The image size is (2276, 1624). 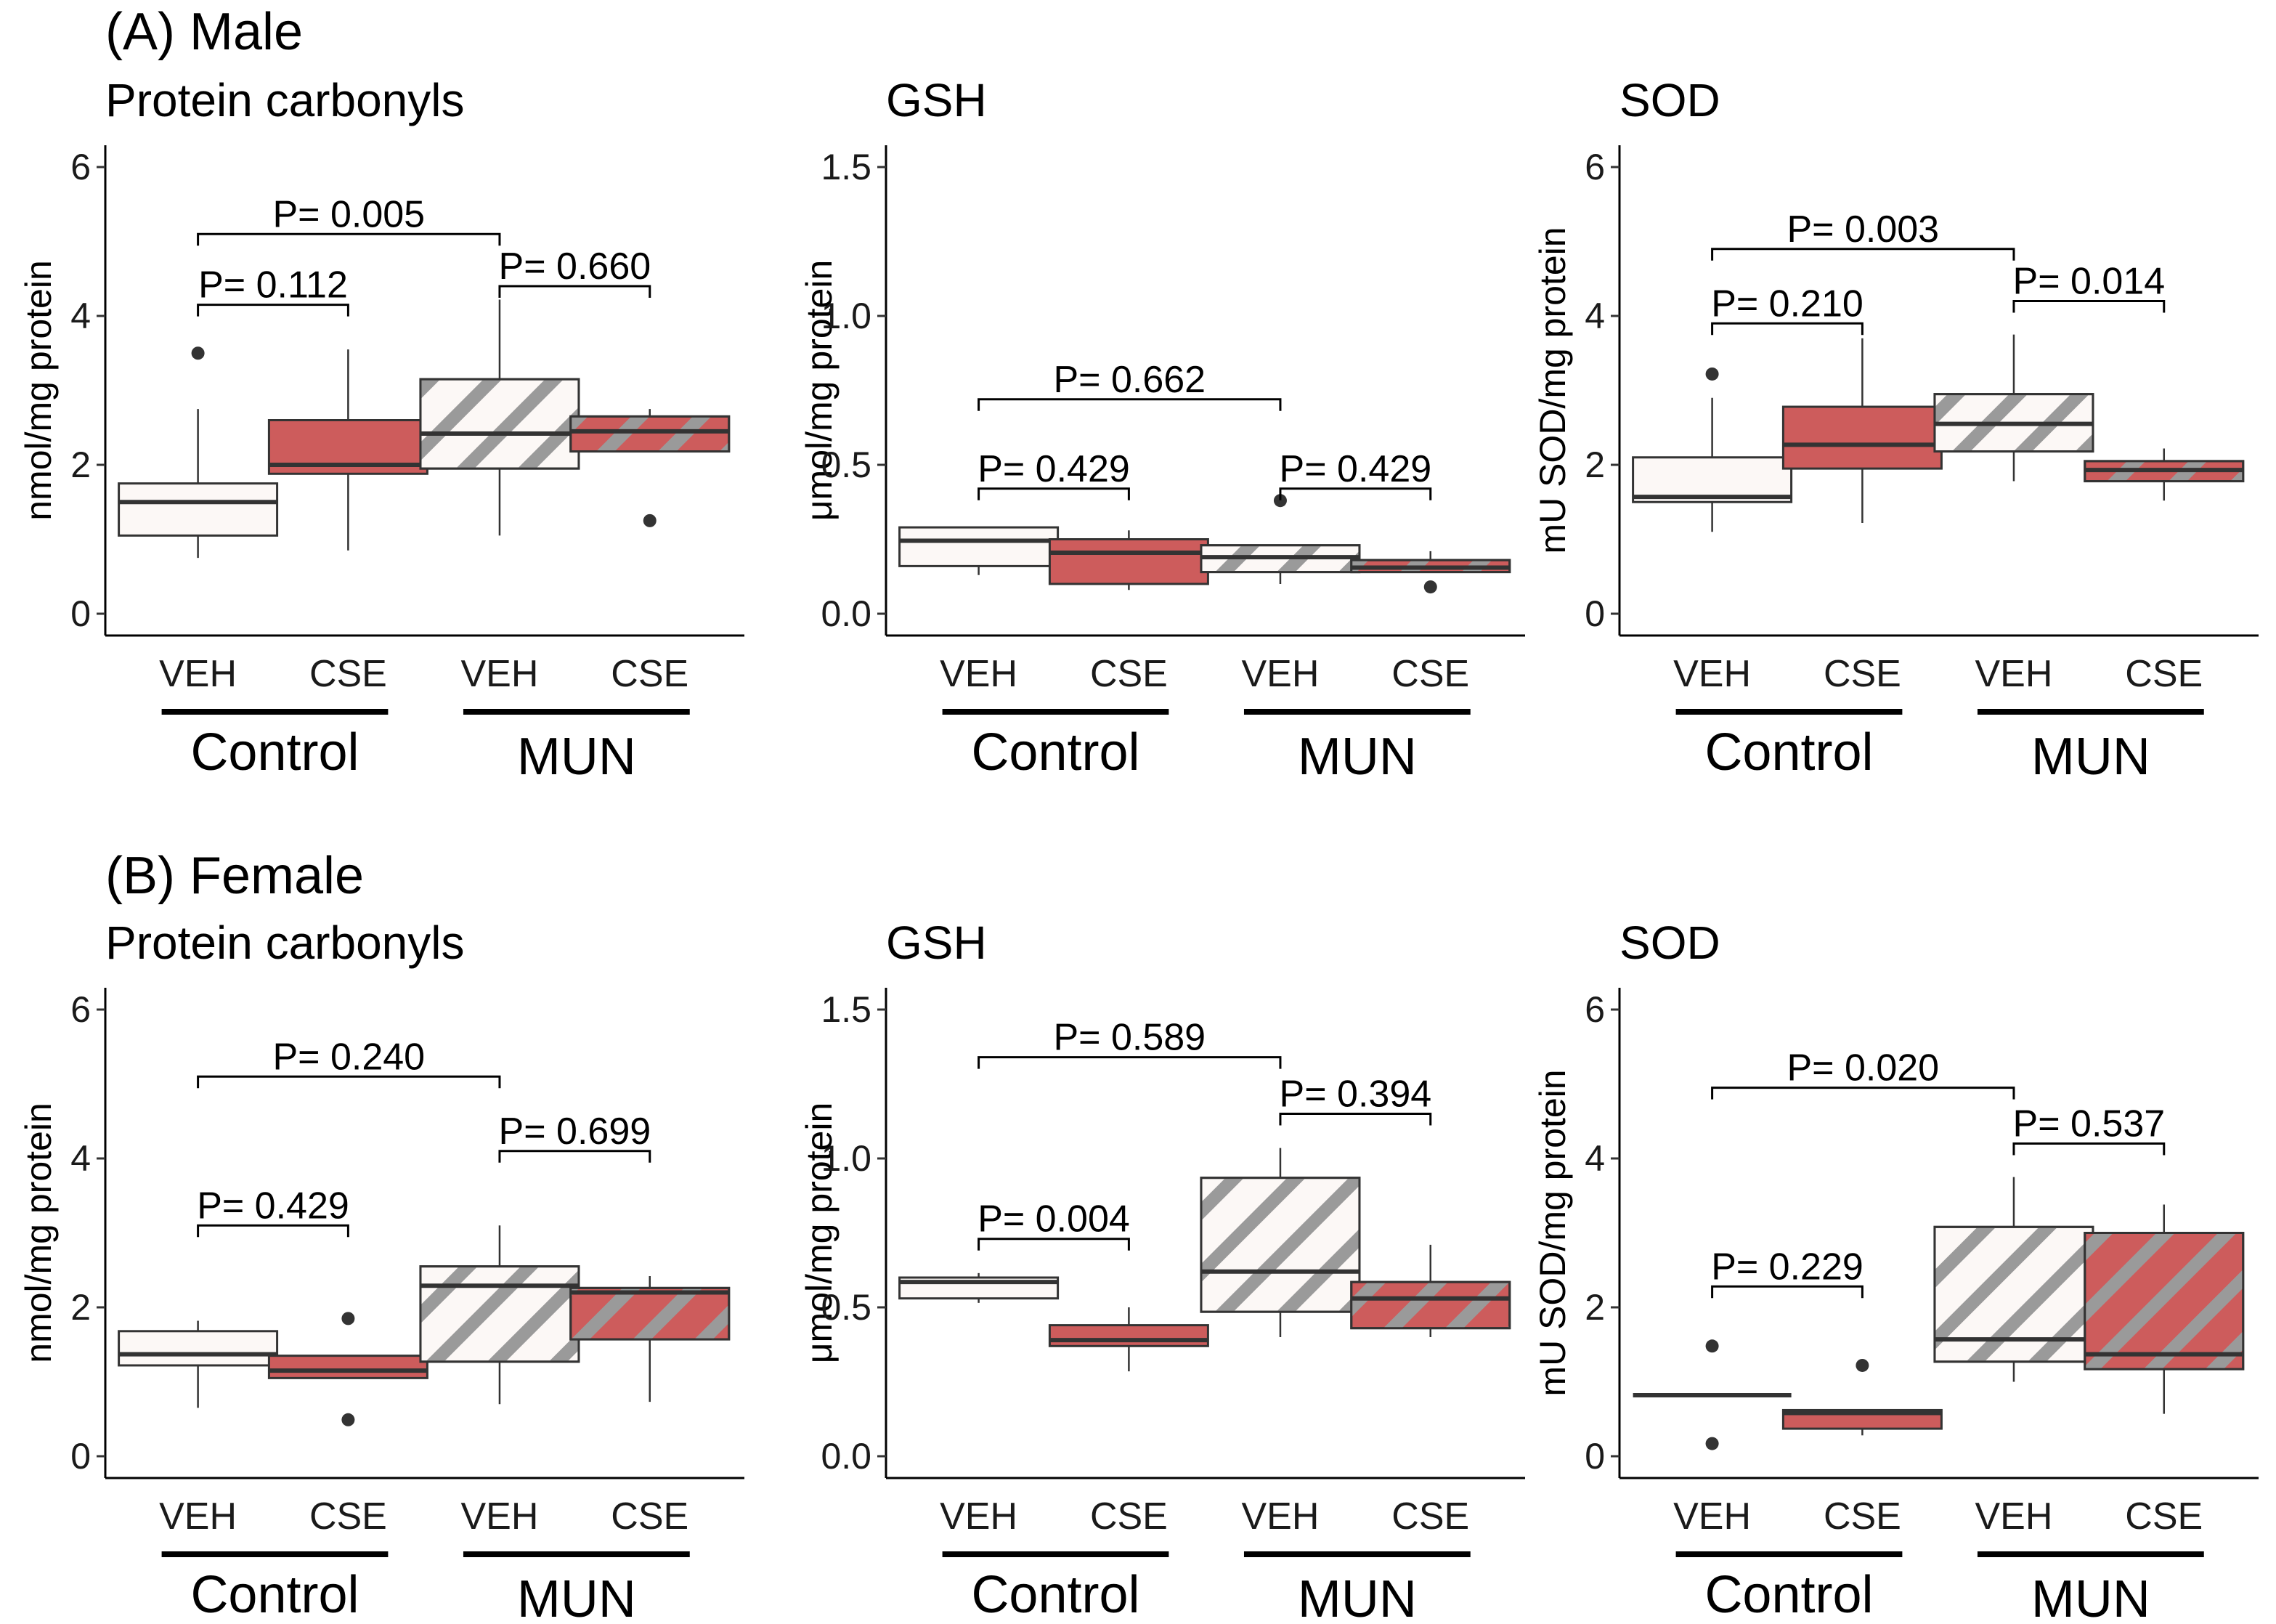 What do you see at coordinates (1863, 235) in the screenshot?
I see `comparison-bracket: P= 0.003` at bounding box center [1863, 235].